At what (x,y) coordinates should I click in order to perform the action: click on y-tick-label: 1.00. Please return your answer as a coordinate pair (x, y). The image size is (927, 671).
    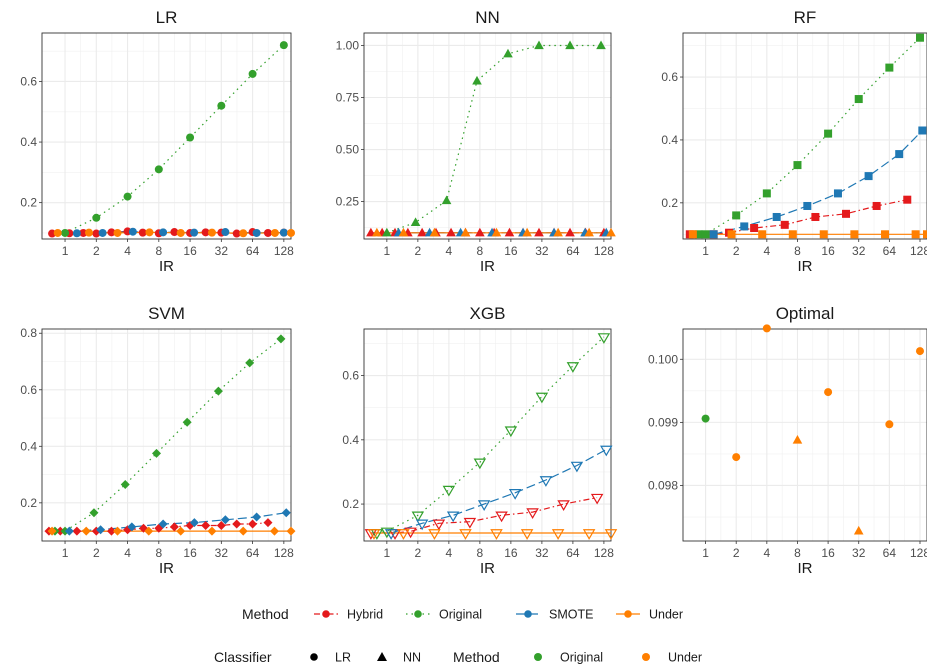
    Looking at the image, I should click on (348, 45).